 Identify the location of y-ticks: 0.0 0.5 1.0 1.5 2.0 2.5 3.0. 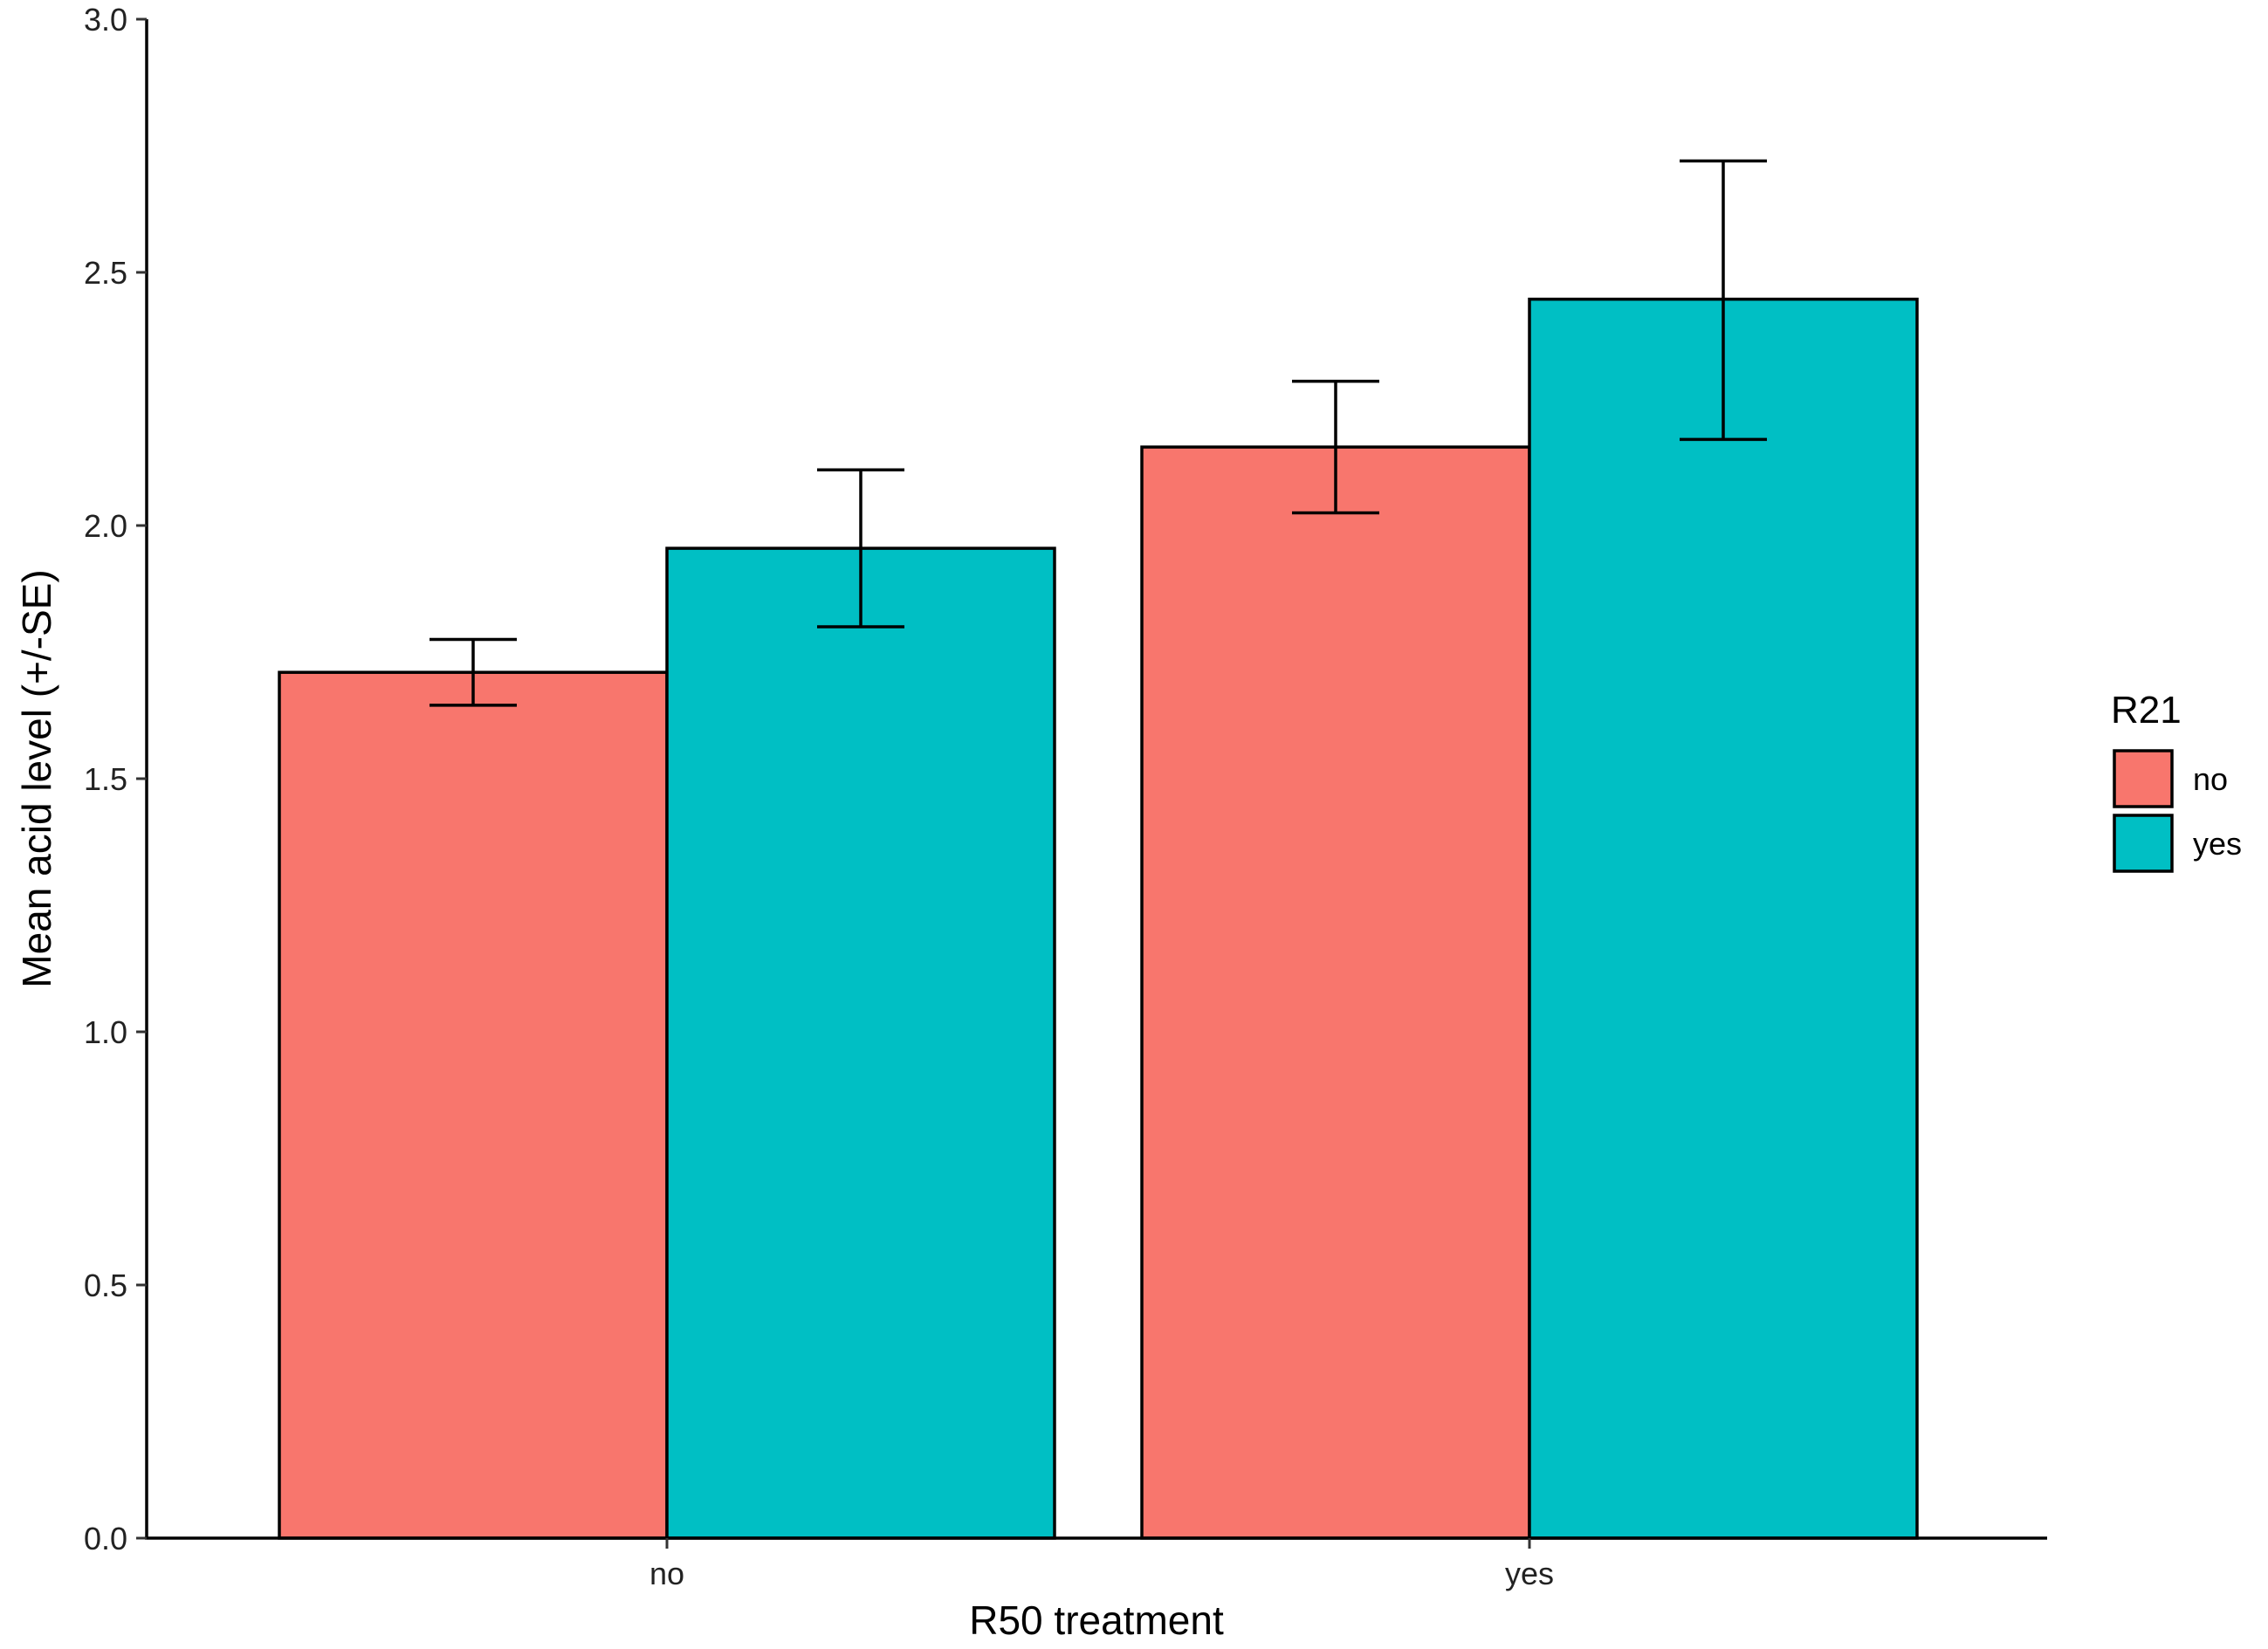
(116, 779).